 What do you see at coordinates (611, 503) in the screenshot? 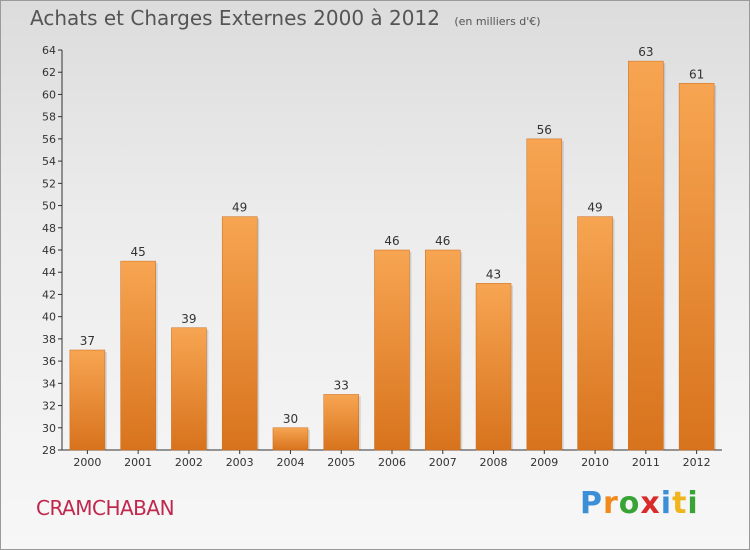
I see `logo-letter: r` at bounding box center [611, 503].